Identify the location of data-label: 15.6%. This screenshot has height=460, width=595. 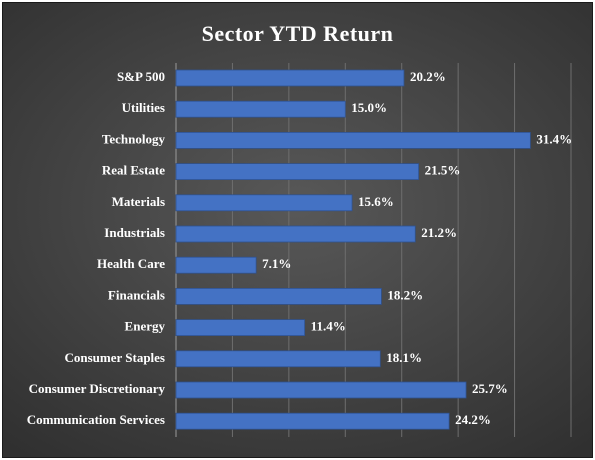
(376, 201).